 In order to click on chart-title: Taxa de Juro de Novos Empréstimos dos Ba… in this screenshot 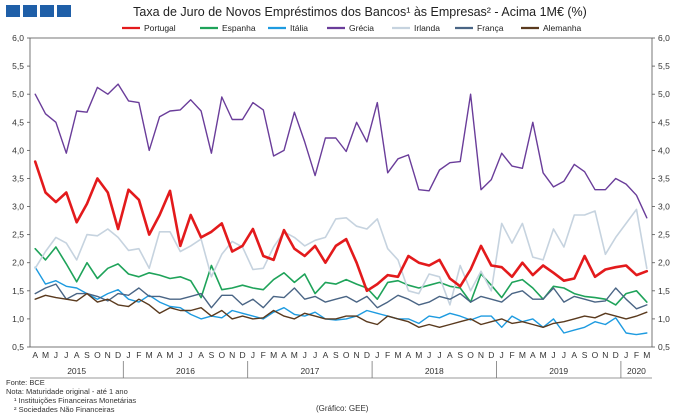, I will do `click(360, 12)`.